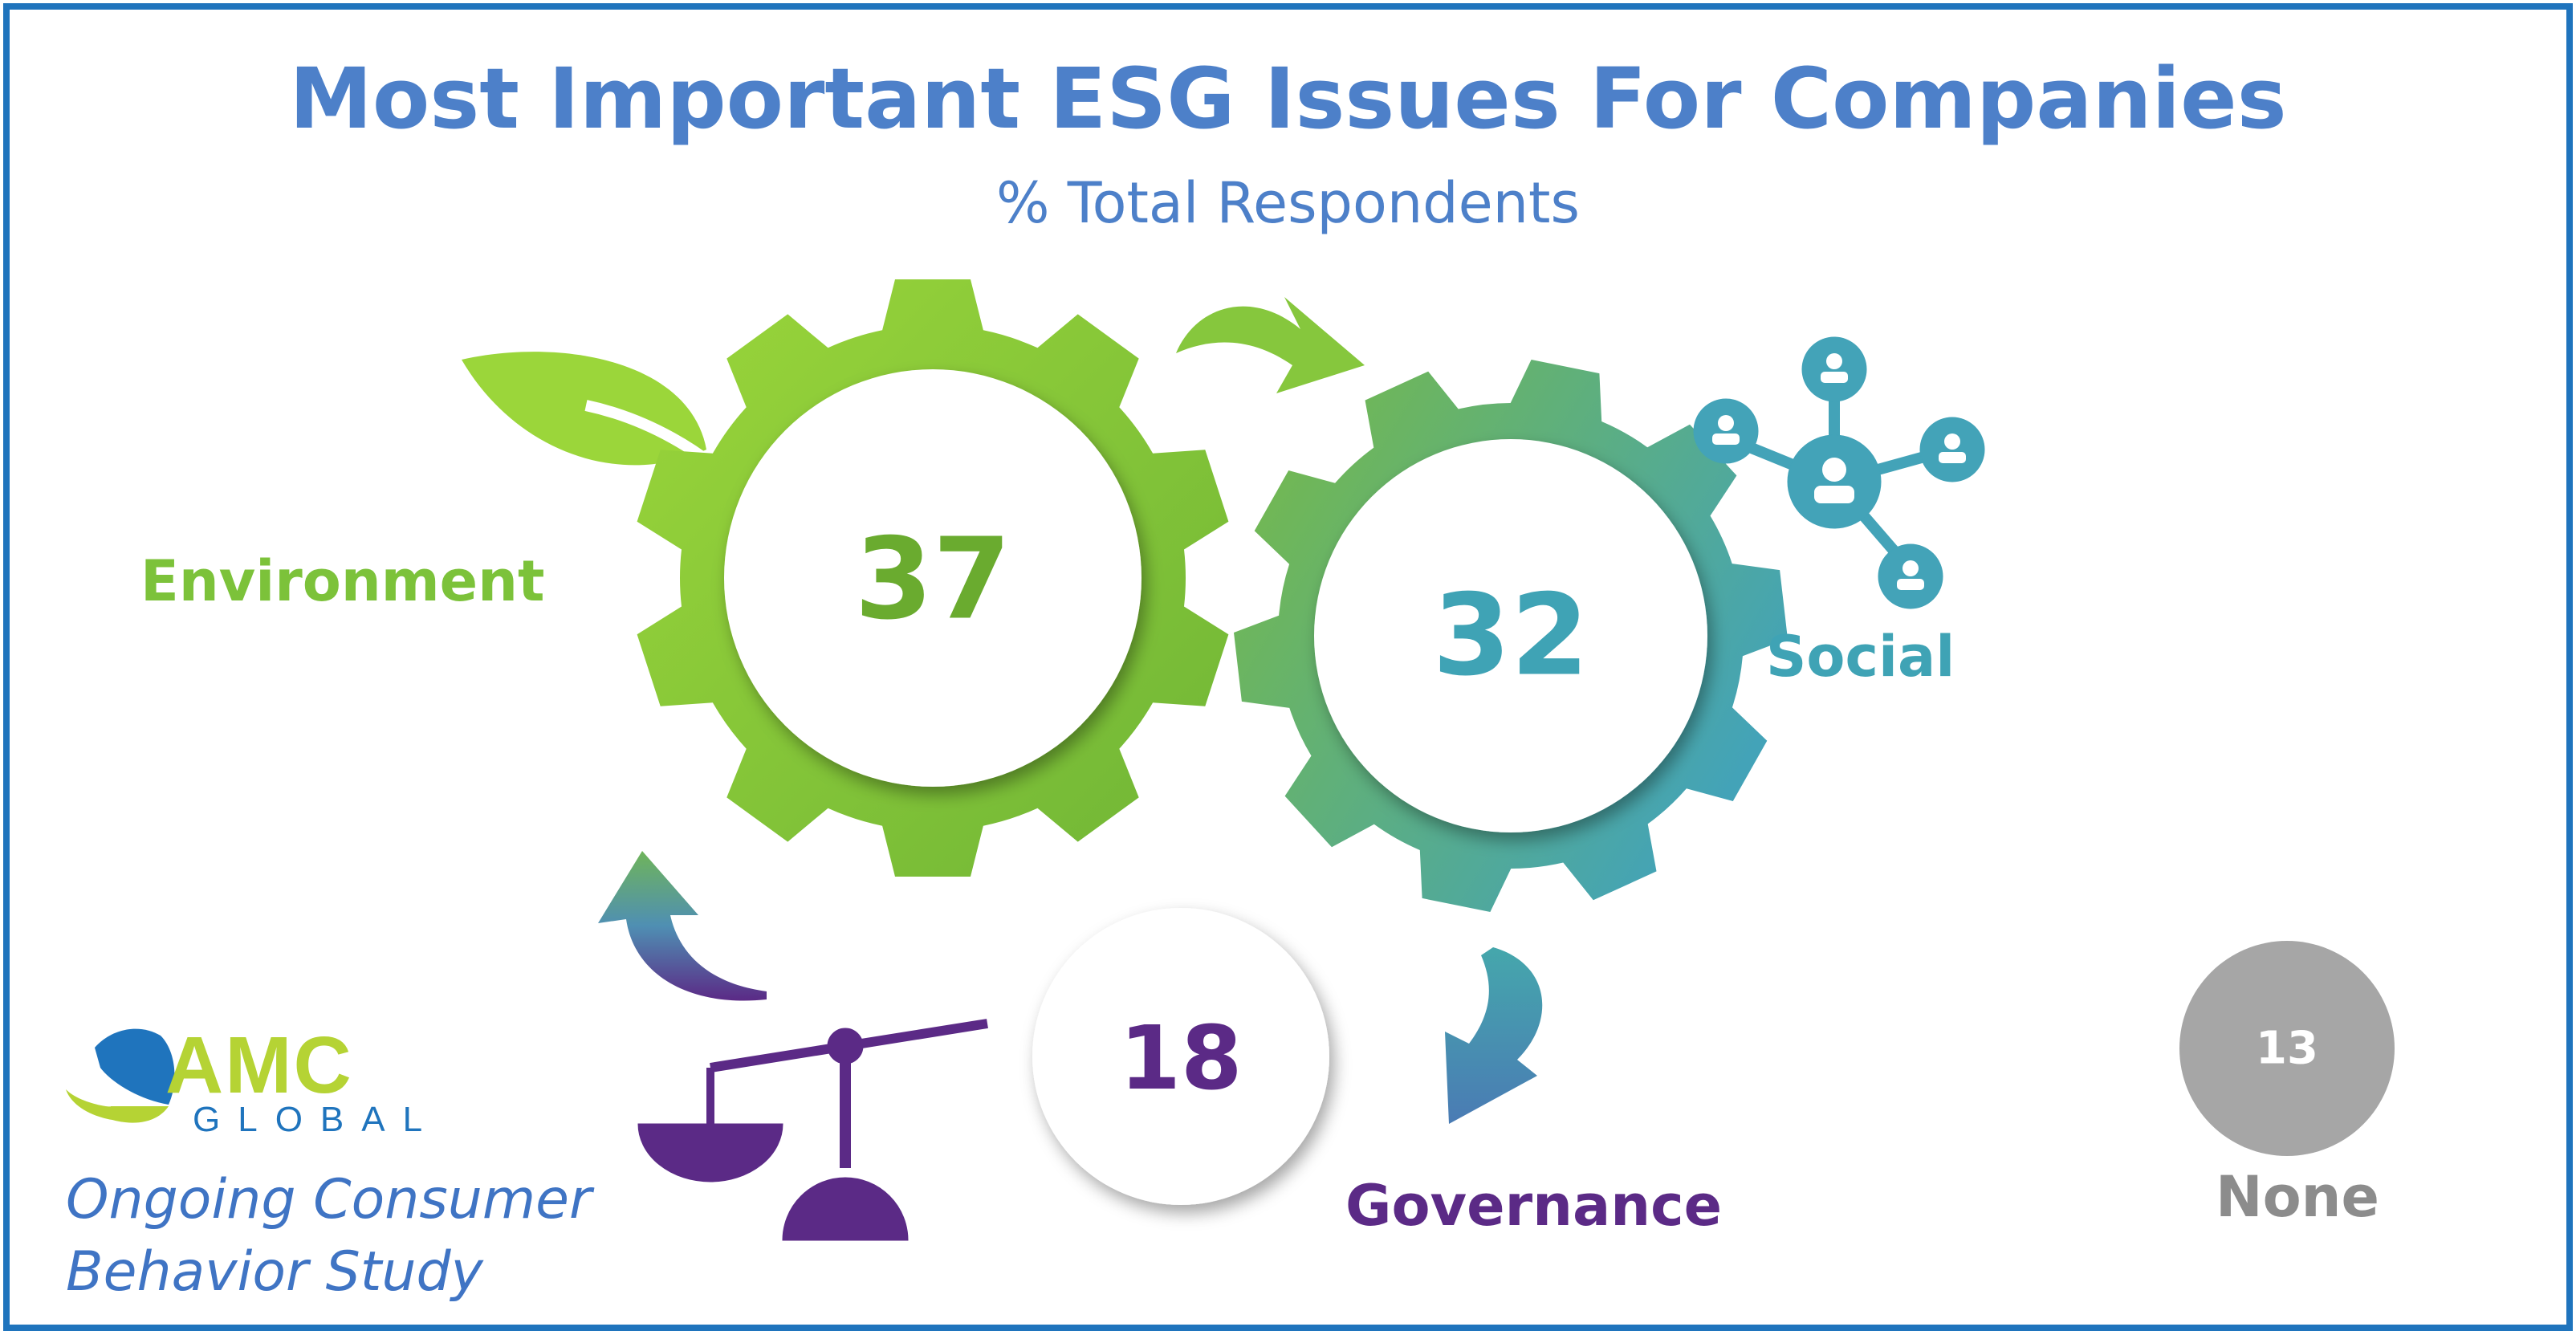 This screenshot has width=2576, height=1331. Describe the element at coordinates (317, 1119) in the screenshot. I see `logo-secondary-text: GLOBAL` at that location.